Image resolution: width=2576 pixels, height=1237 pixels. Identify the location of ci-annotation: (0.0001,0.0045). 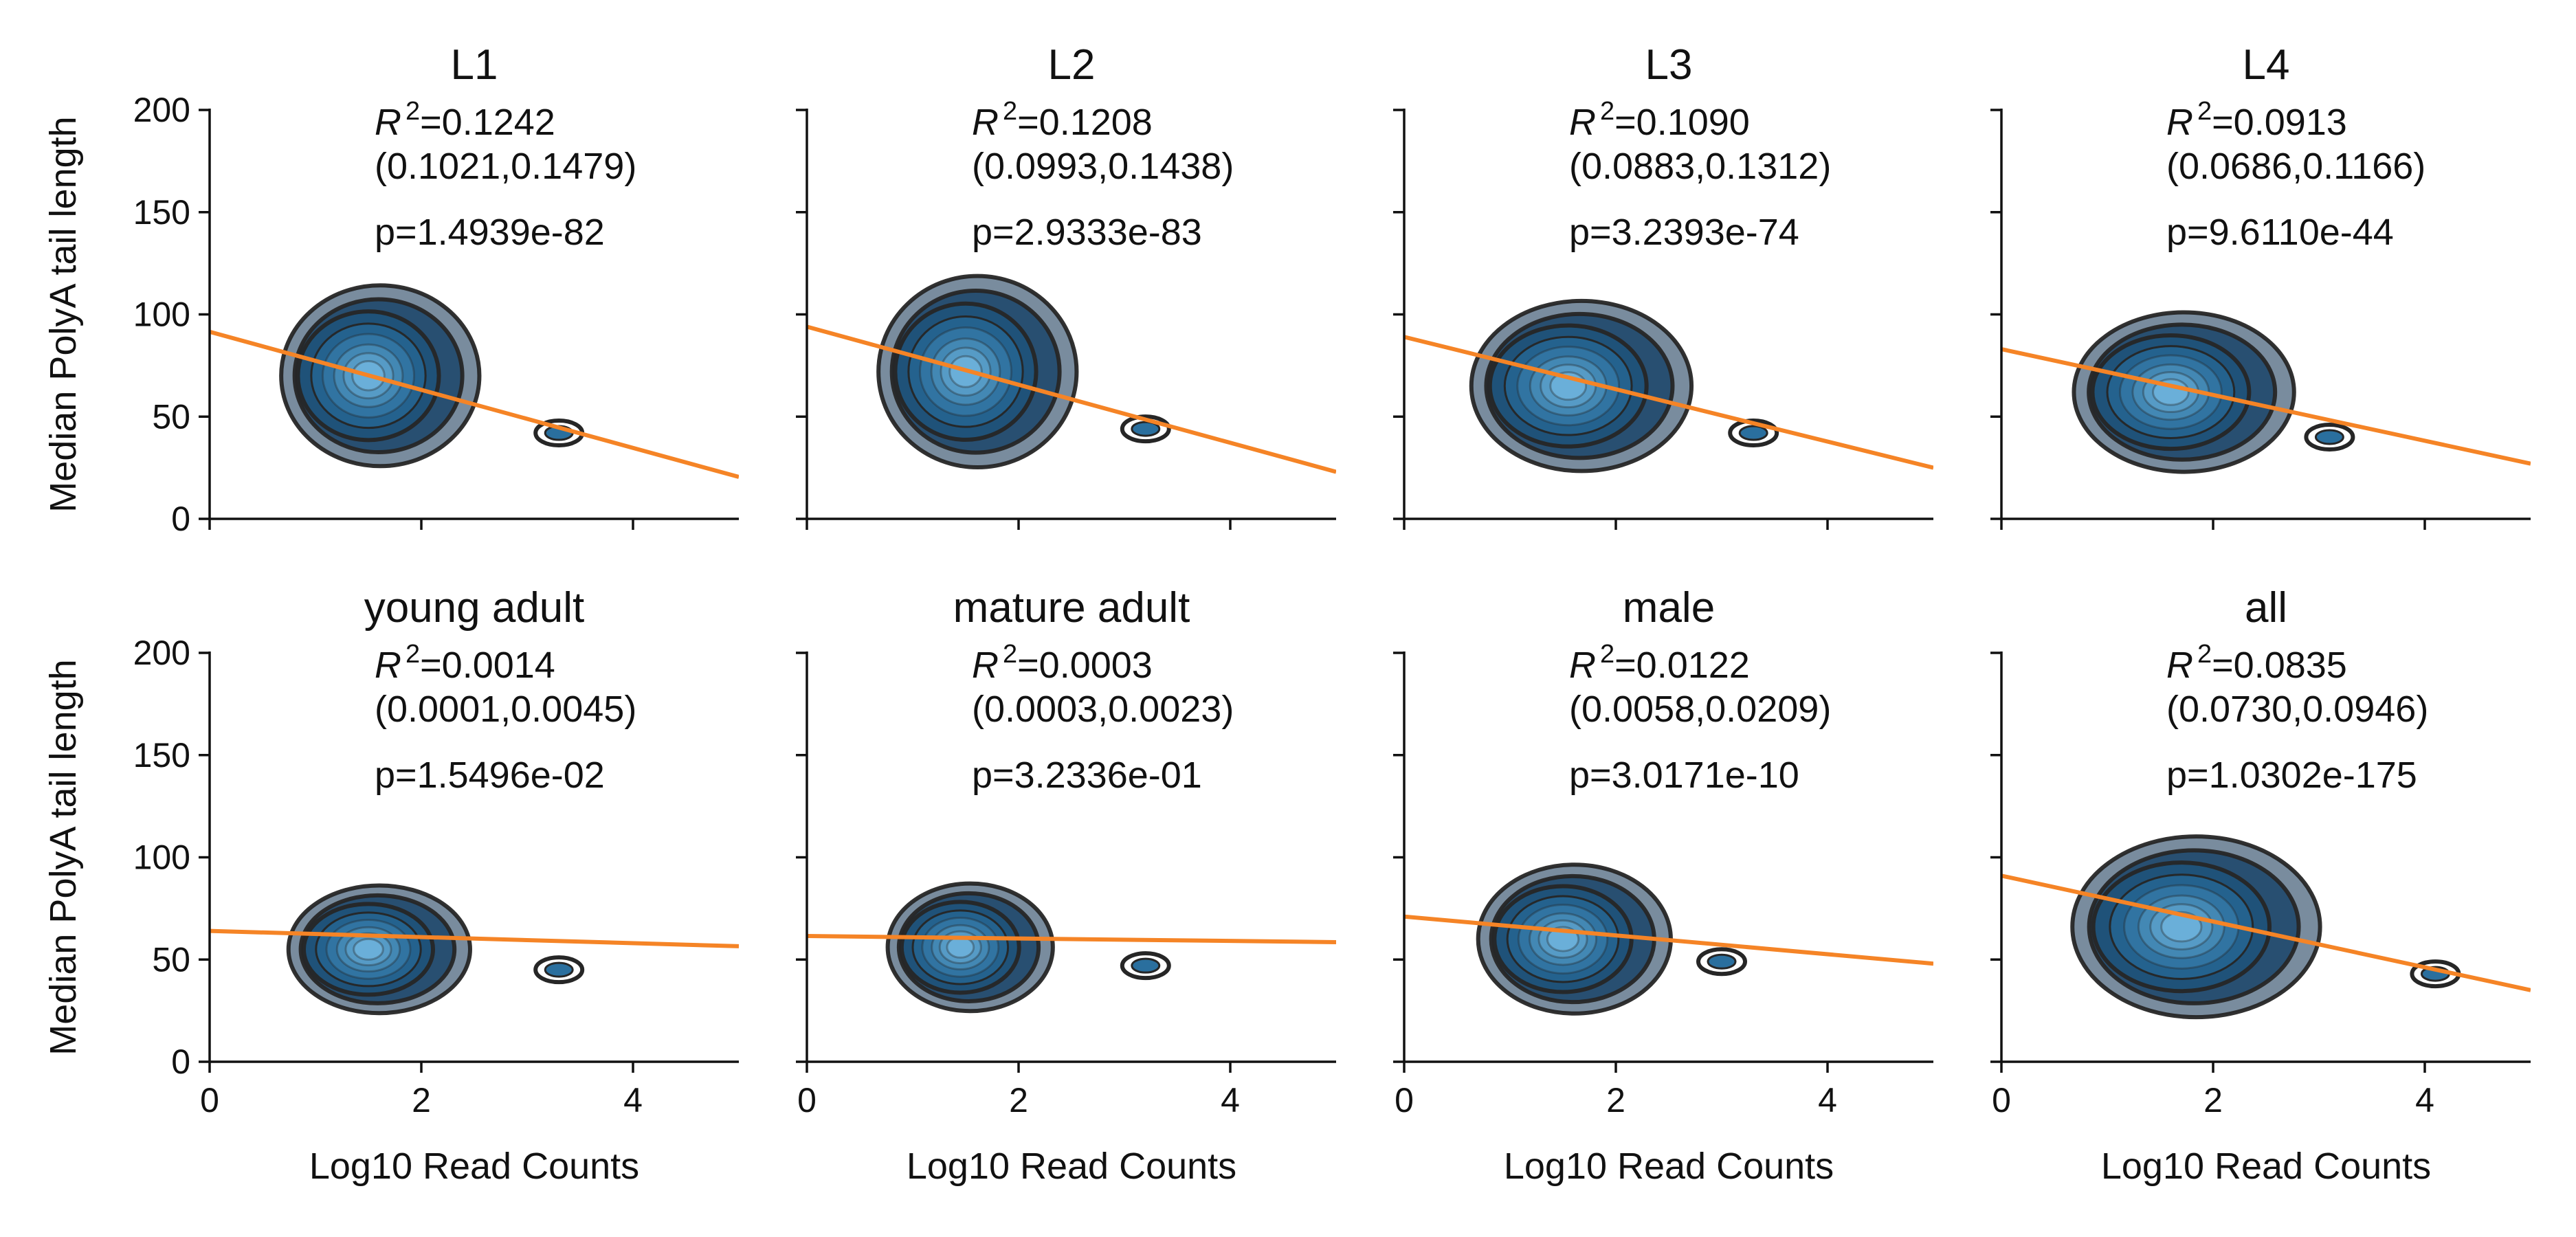
(505, 709).